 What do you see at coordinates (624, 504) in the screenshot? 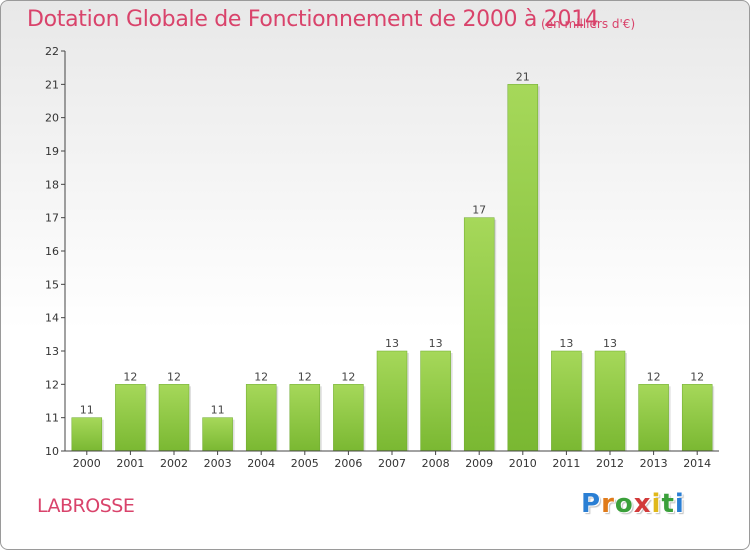
I see `logo-letter: o` at bounding box center [624, 504].